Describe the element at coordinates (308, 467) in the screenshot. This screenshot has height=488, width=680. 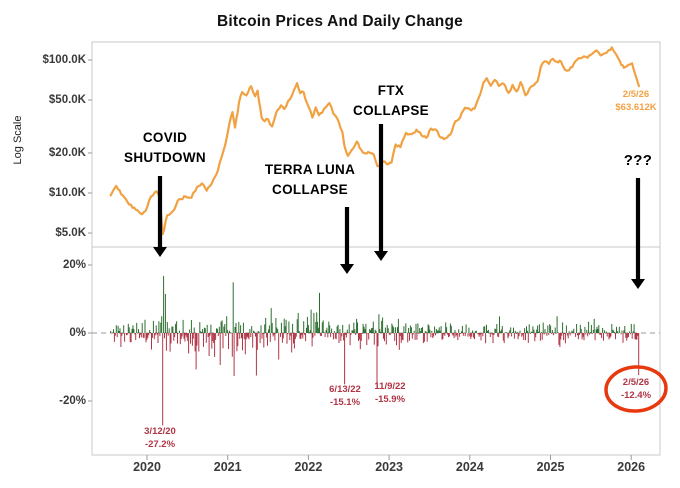
I see `year-tick-label-2: 2022` at that location.